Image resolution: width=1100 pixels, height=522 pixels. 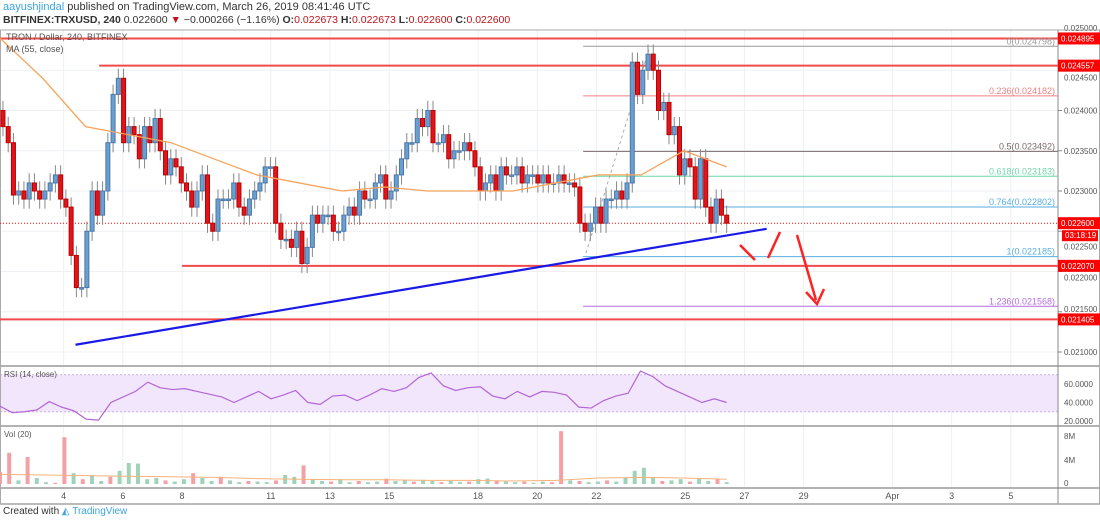 I want to click on y-tick-label: 0.022500, so click(x=1081, y=246).